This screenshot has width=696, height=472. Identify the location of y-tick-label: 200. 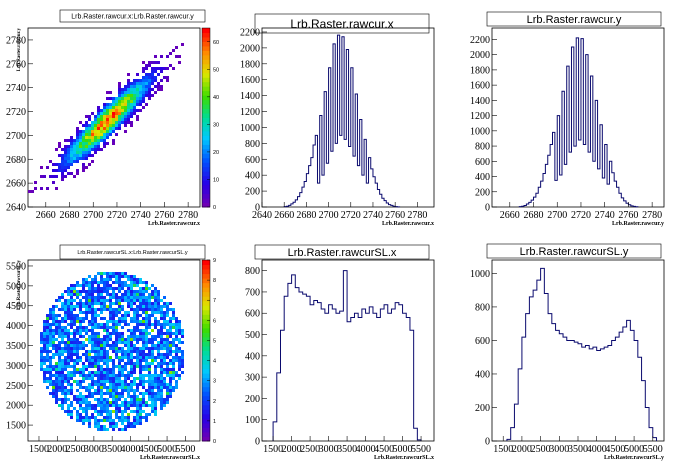
(482, 192).